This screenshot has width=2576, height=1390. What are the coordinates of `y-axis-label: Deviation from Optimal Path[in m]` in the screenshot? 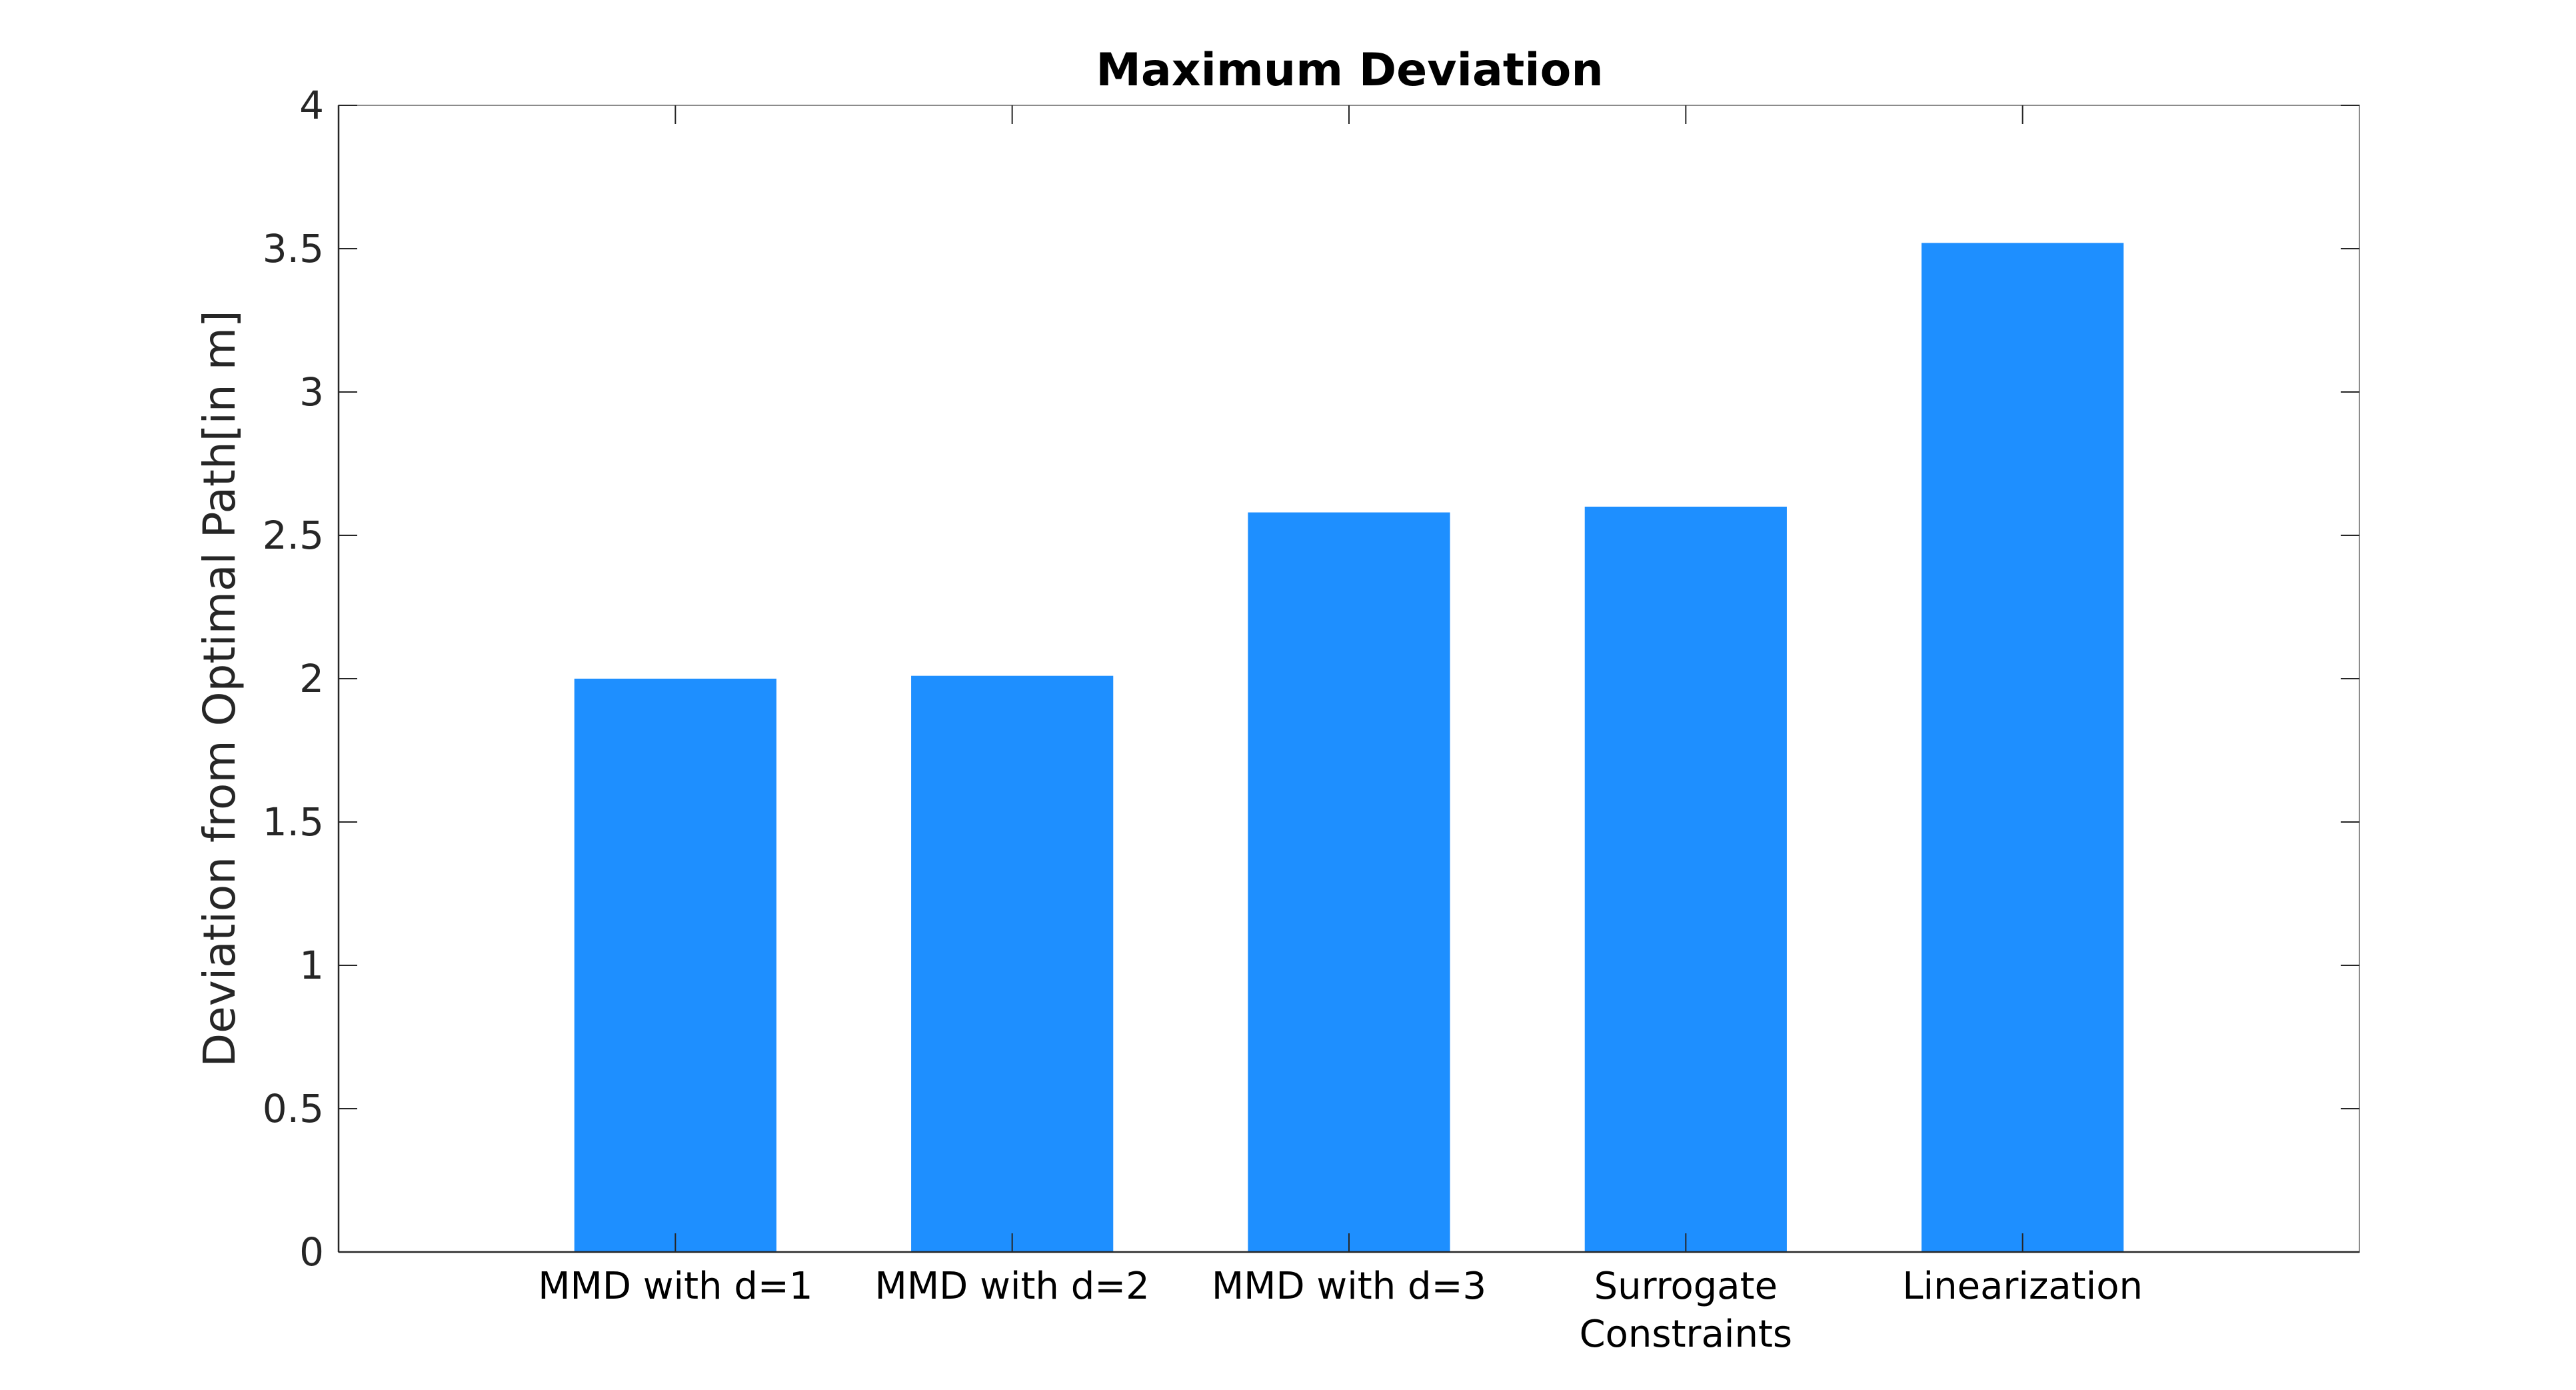 It's located at (220, 688).